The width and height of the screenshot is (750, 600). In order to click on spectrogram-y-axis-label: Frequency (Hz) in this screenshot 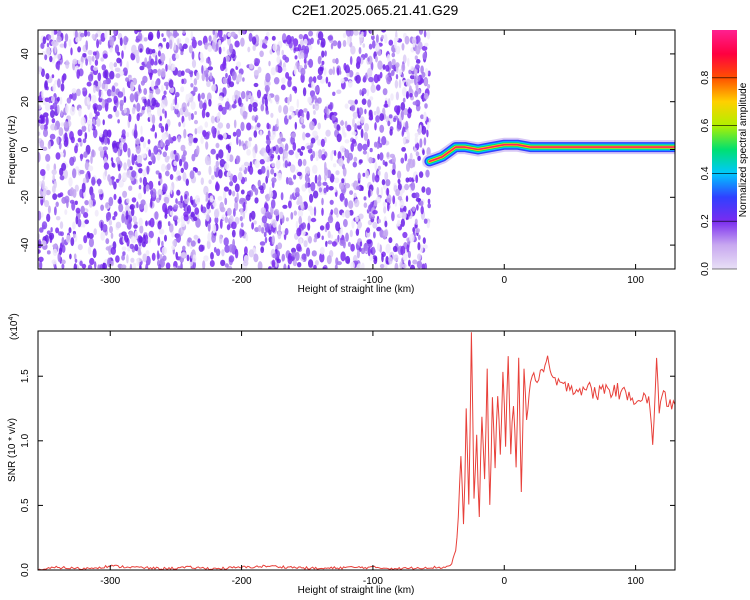, I will do `click(12, 150)`.